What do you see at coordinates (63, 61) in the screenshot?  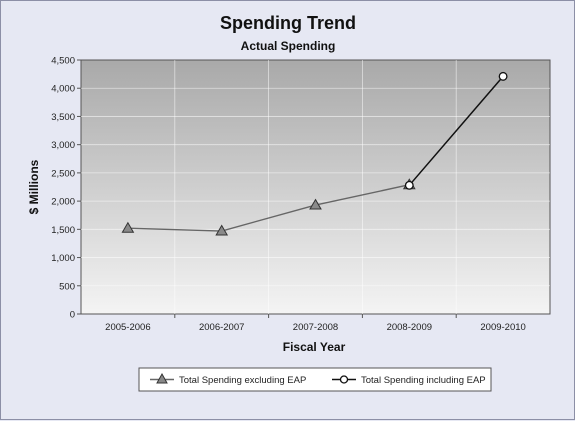 I see `y-tick-label: 4,500` at bounding box center [63, 61].